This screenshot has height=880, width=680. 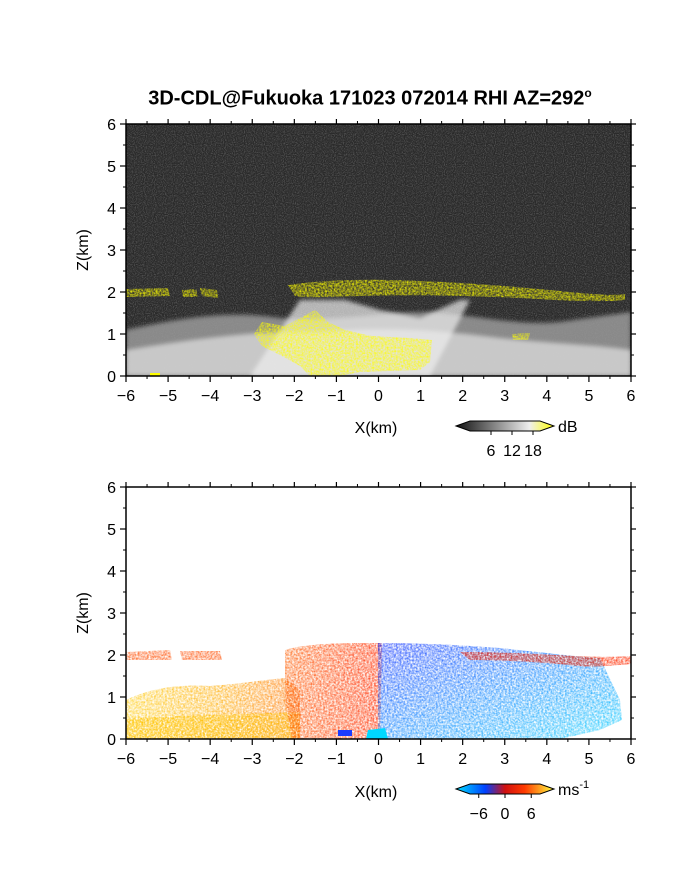 What do you see at coordinates (168, 396) in the screenshot?
I see `backscatter-x-tick-label: −5` at bounding box center [168, 396].